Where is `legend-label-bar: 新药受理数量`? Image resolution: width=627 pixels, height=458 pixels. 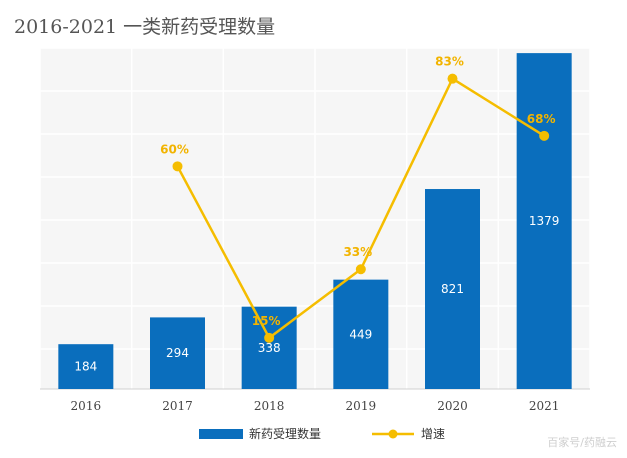
legend-label-bar: 新药受理数量 is located at coordinates (285, 433).